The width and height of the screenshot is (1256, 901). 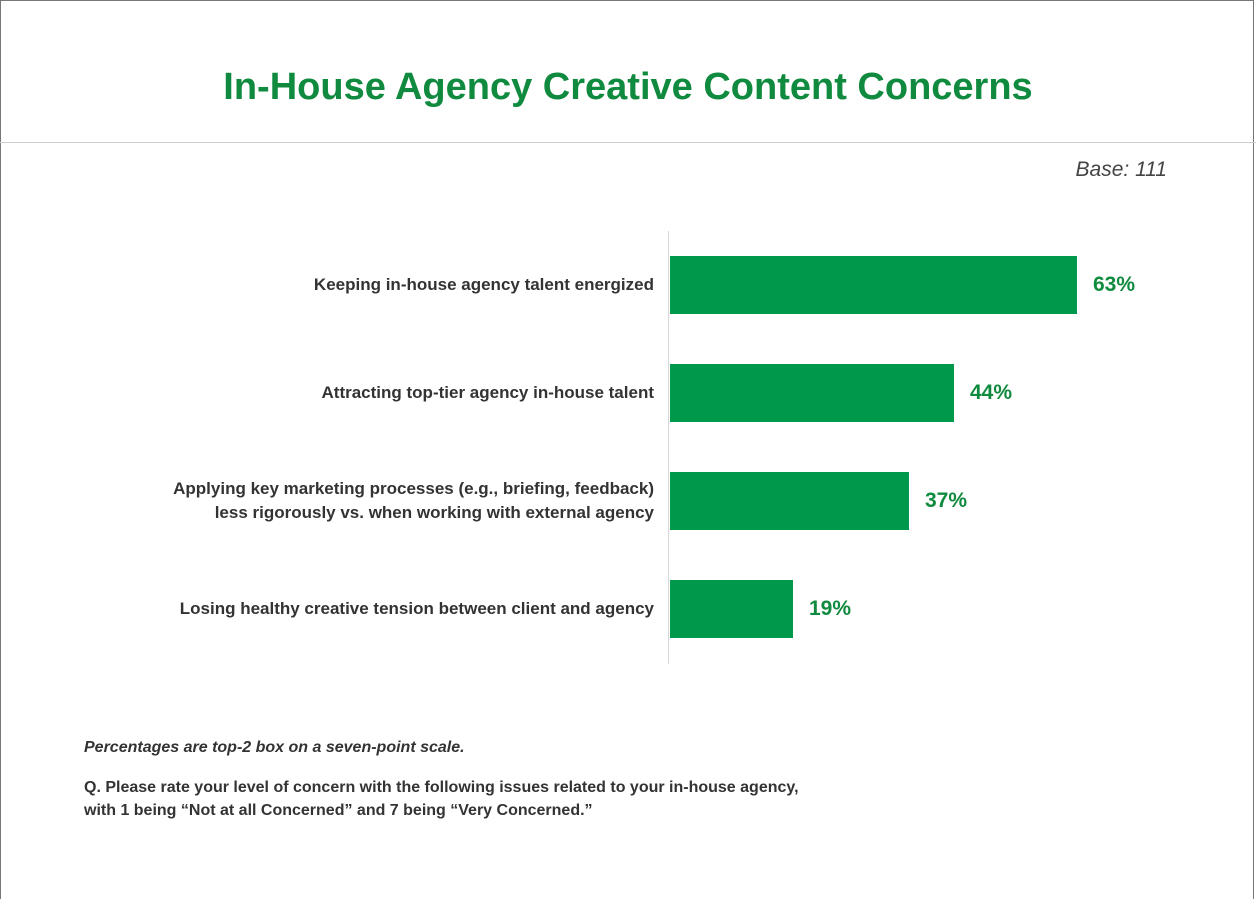 I want to click on category-label: Keeping in-house agency talent energized, so click(x=354, y=285).